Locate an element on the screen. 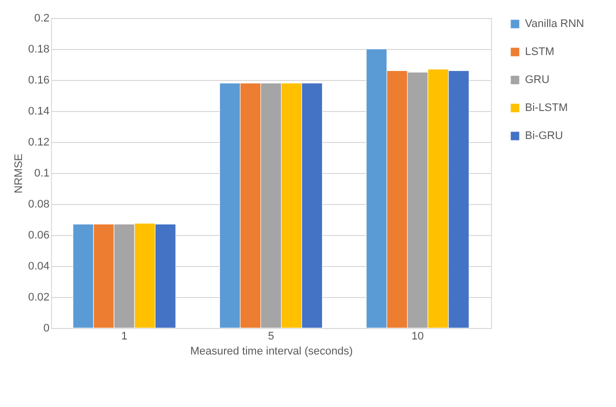 This screenshot has height=407, width=616. legend-label: LSTM is located at coordinates (539, 52).